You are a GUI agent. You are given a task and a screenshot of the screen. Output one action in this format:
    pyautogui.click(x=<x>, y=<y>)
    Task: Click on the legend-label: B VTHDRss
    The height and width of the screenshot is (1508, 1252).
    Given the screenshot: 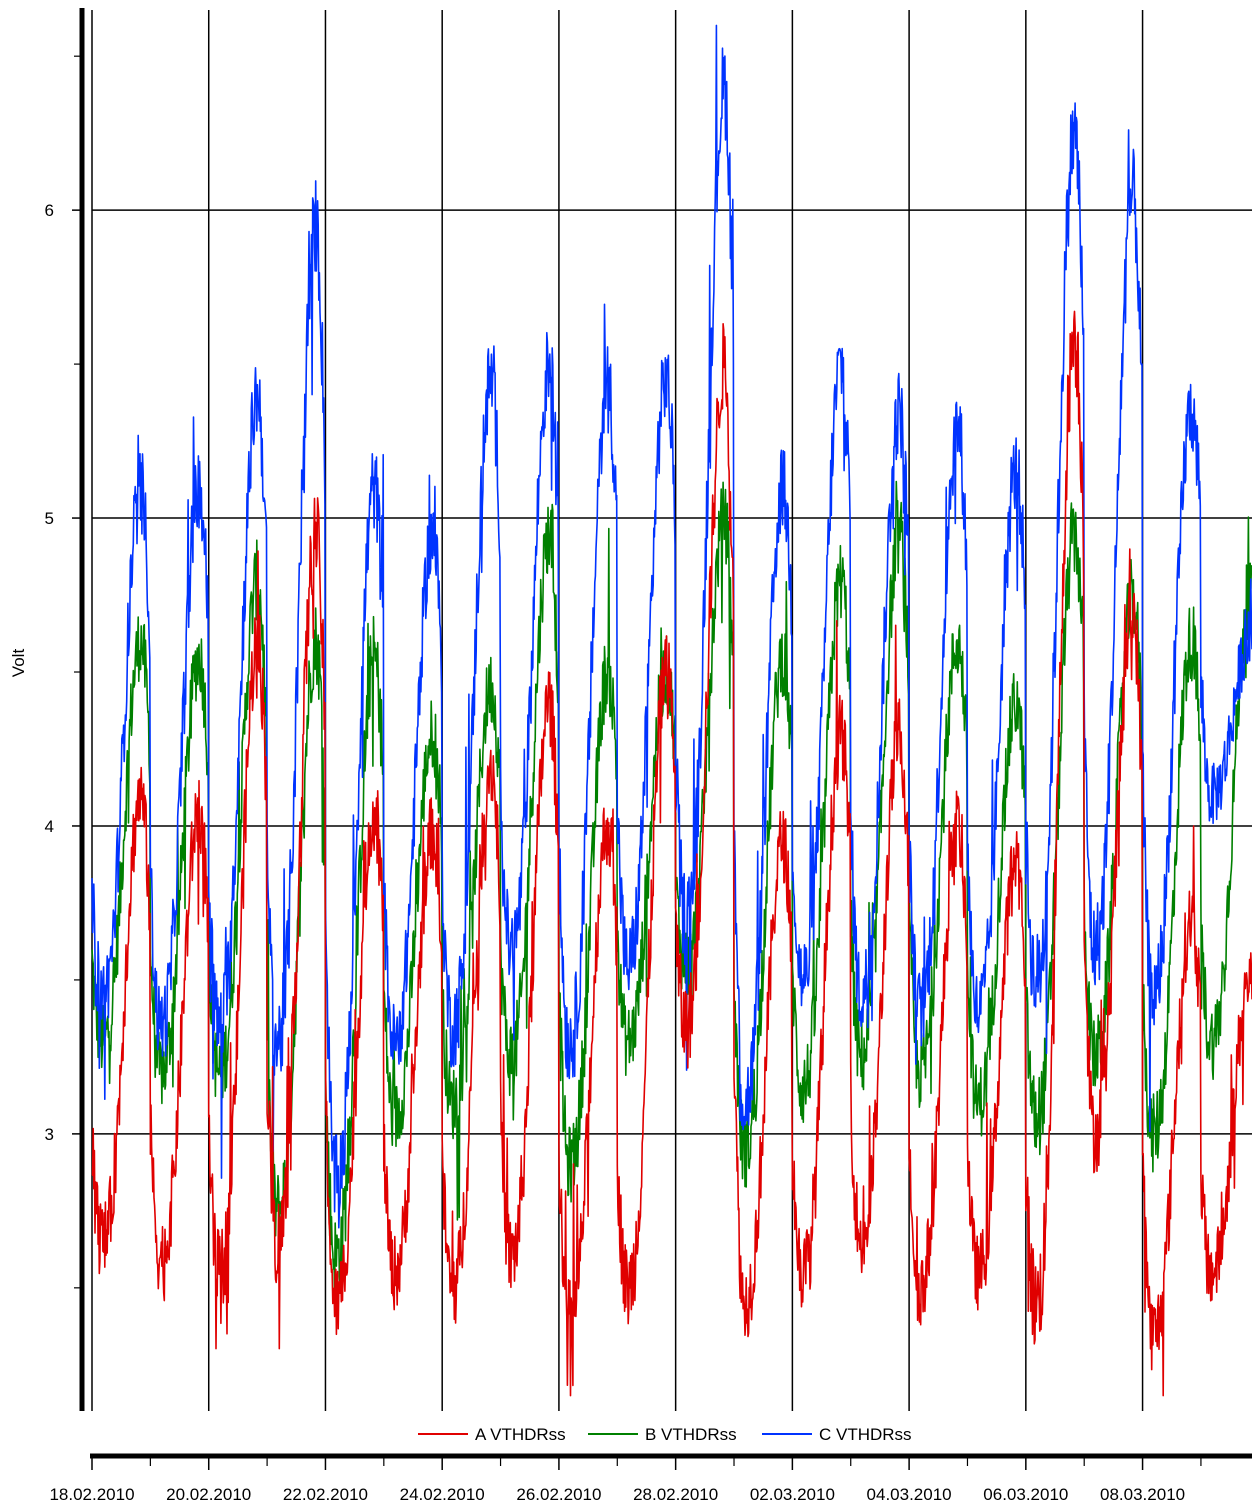 What is the action you would take?
    pyautogui.click(x=691, y=1434)
    